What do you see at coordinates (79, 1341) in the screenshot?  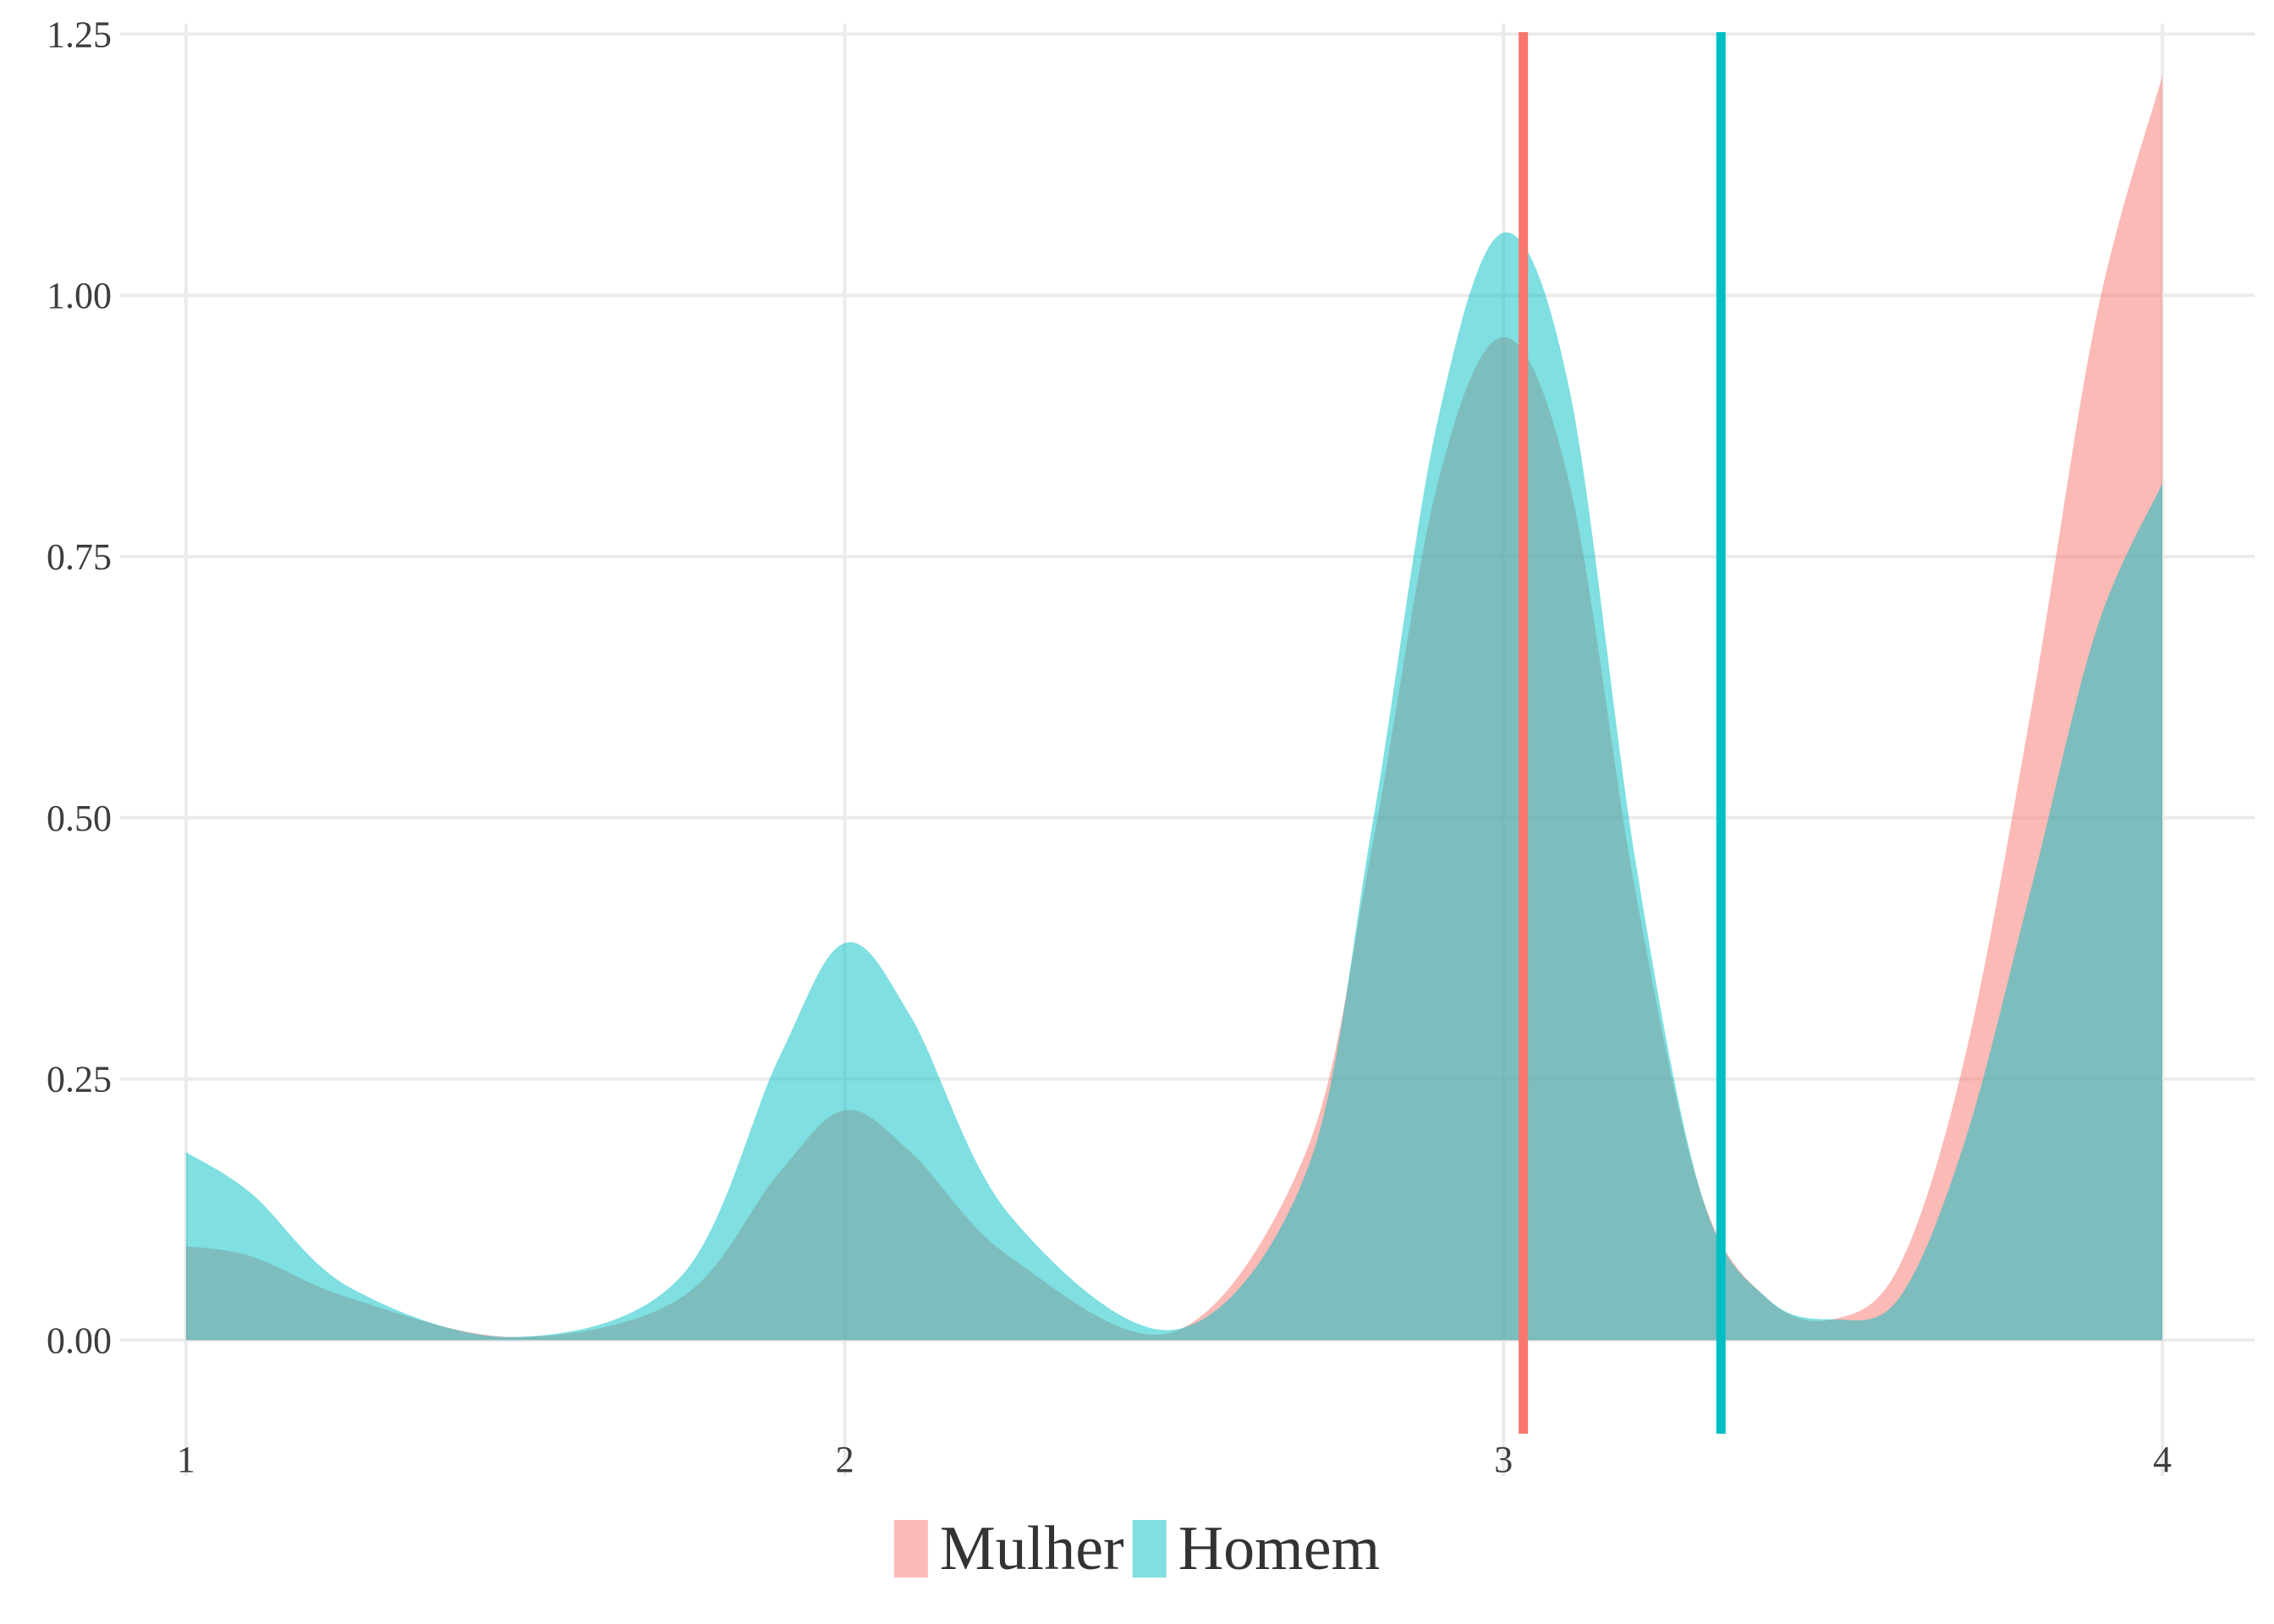 I see `y-tick-label: 0.00` at bounding box center [79, 1341].